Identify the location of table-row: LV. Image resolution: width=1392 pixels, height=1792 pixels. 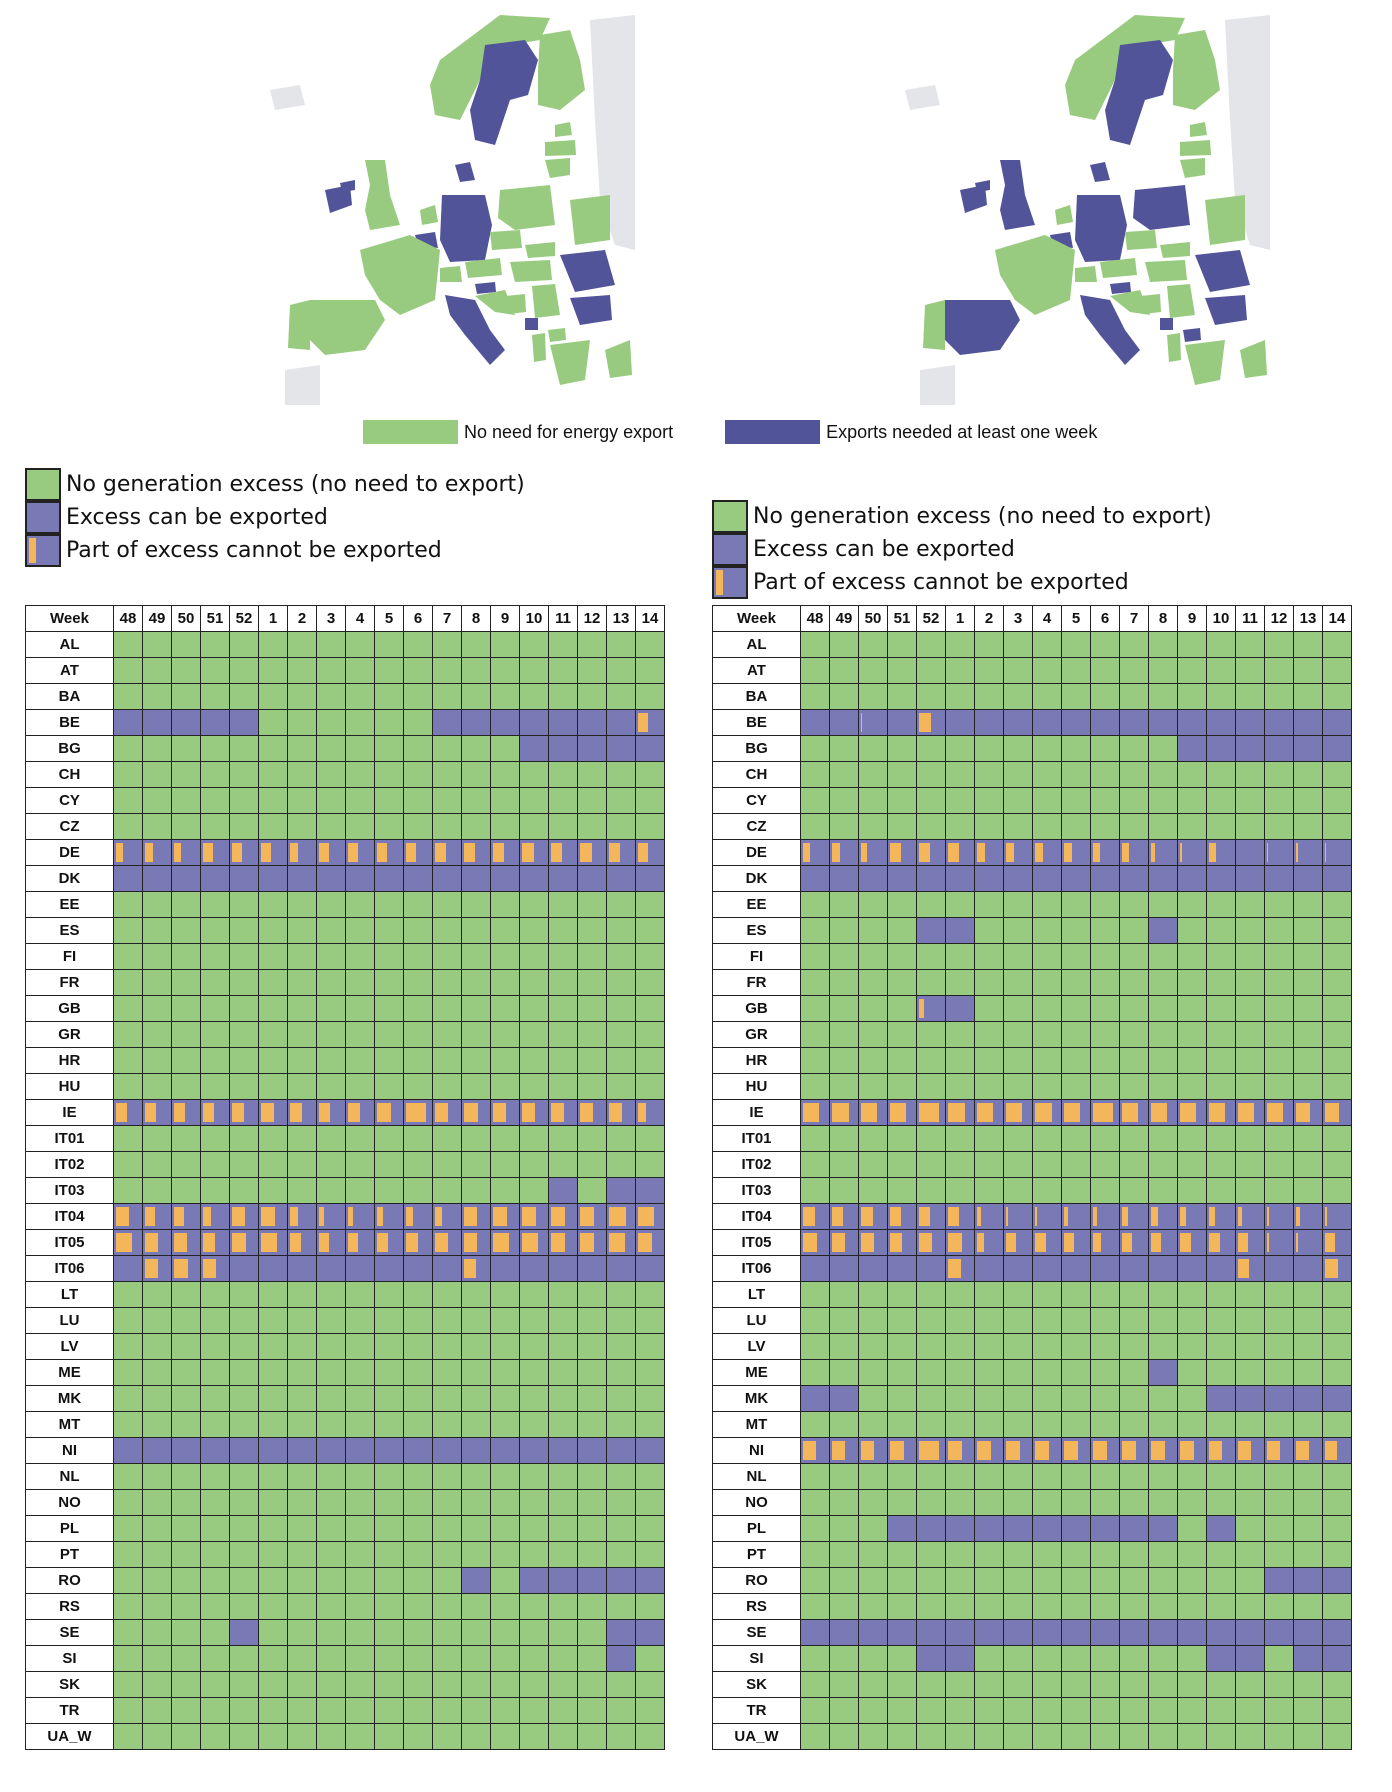
(1032, 1346).